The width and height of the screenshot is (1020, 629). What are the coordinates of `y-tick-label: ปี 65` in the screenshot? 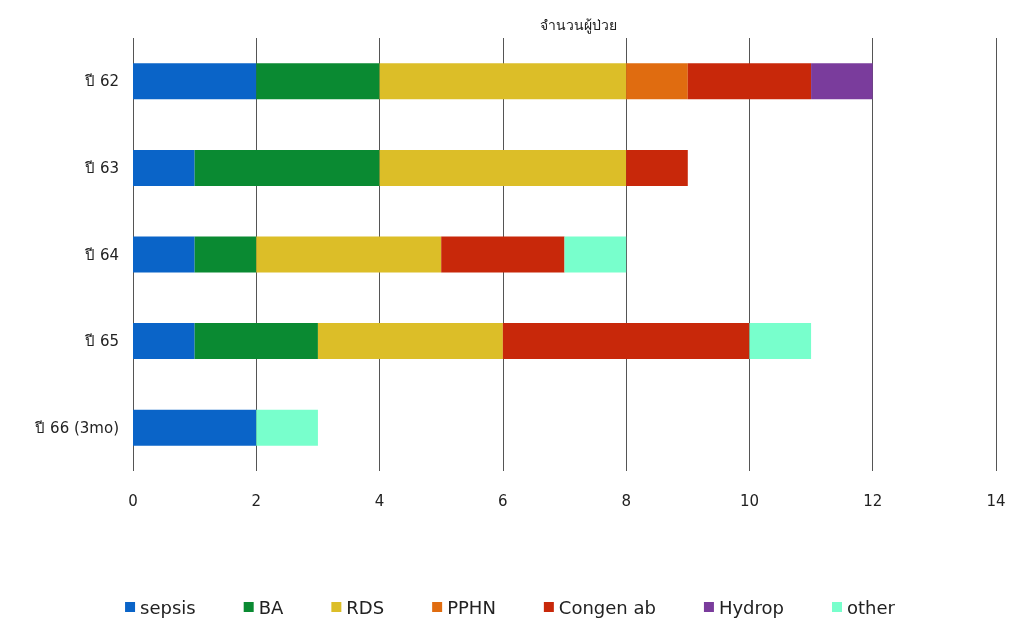 It's located at (101, 341).